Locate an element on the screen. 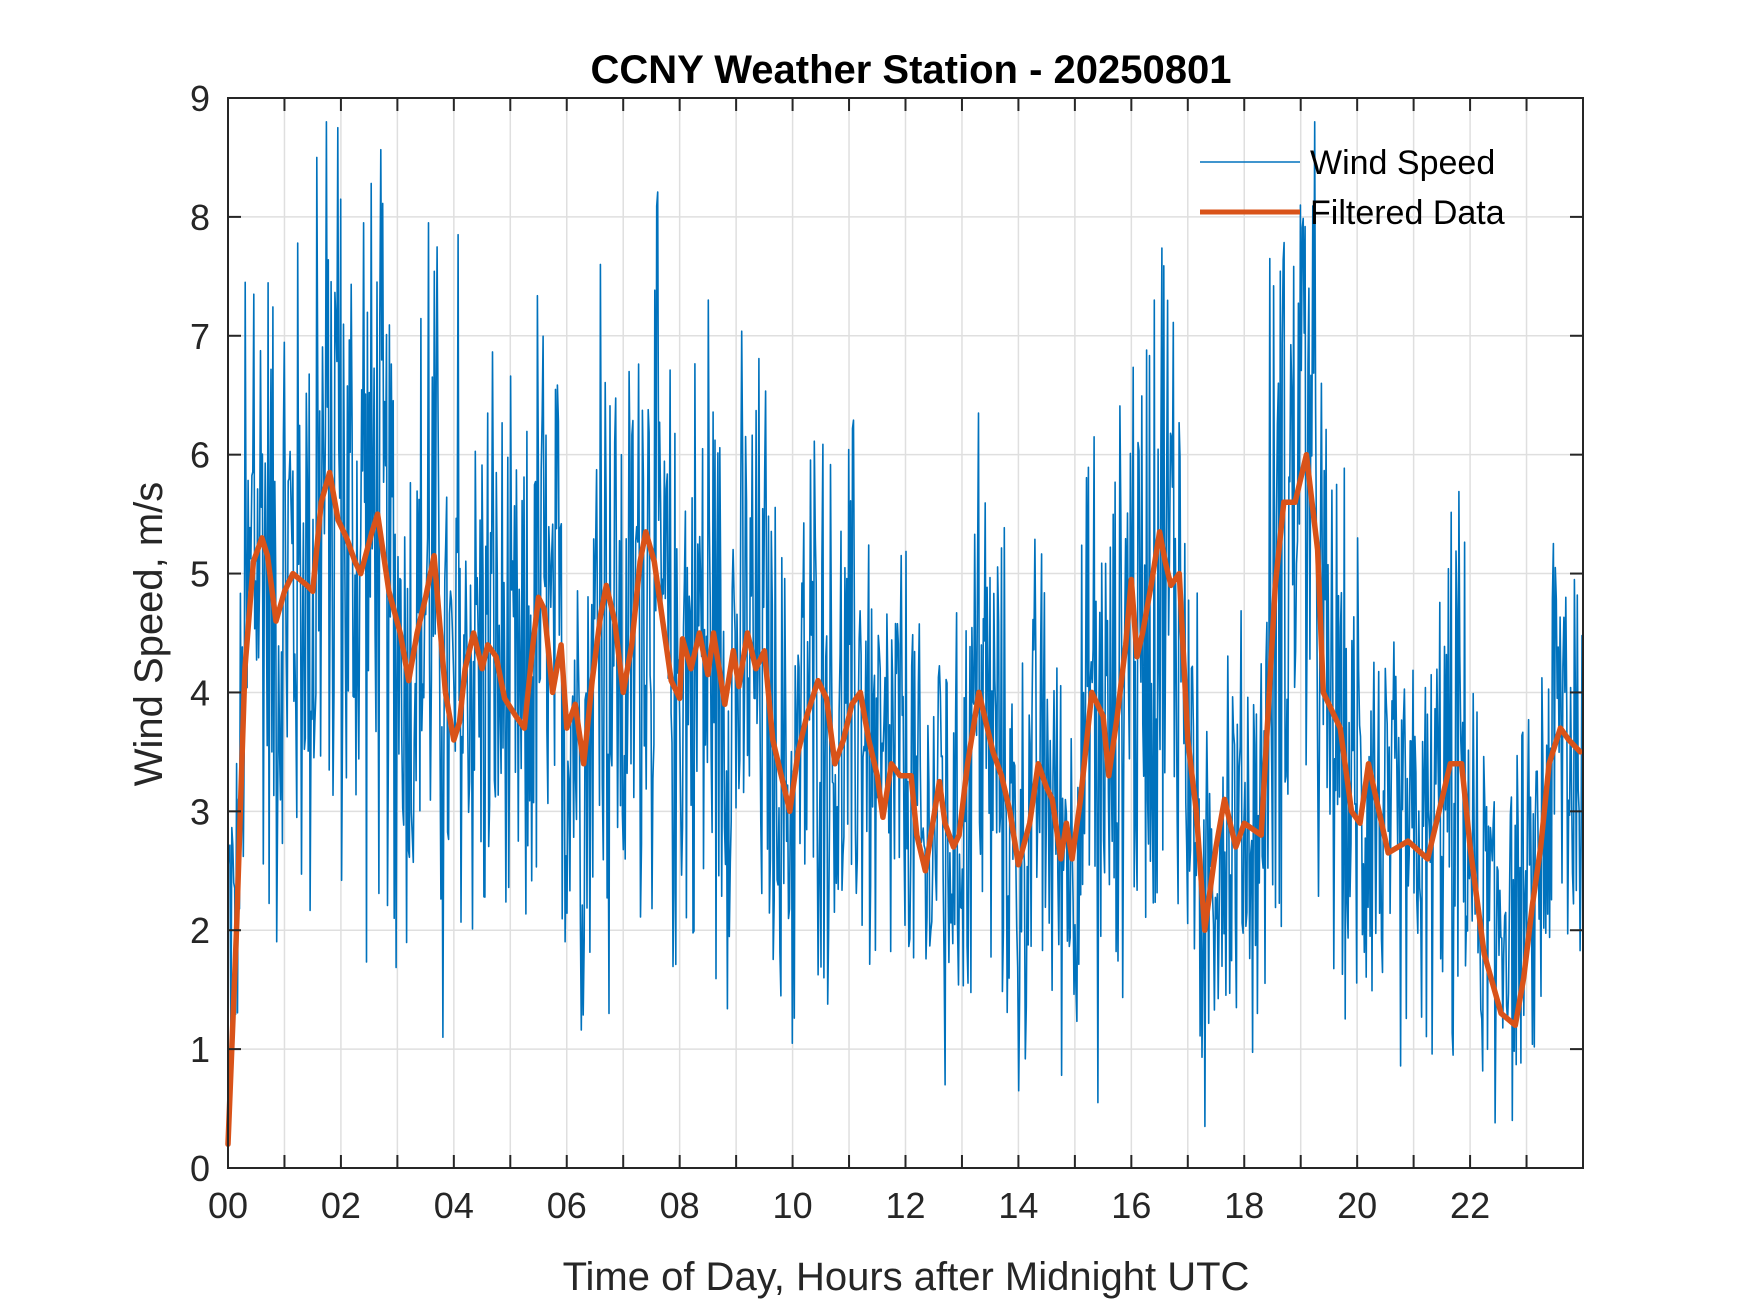 The width and height of the screenshot is (1750, 1313). x-tick-label: 02 is located at coordinates (341, 1205).